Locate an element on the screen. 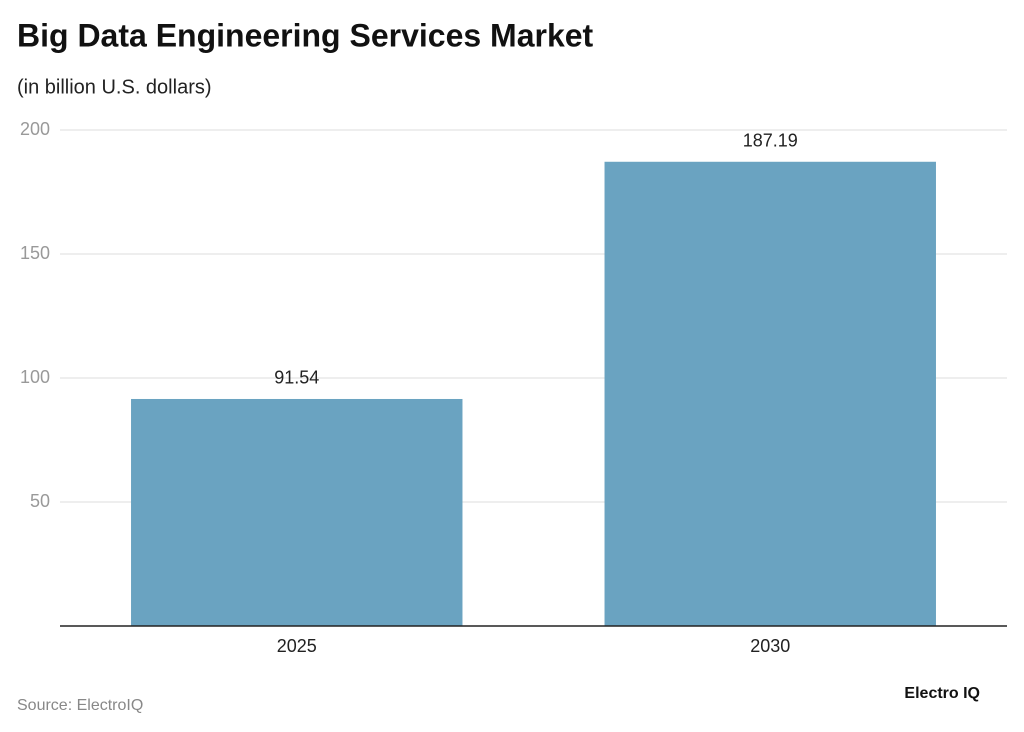  y-tick-label: 150 is located at coordinates (35, 253).